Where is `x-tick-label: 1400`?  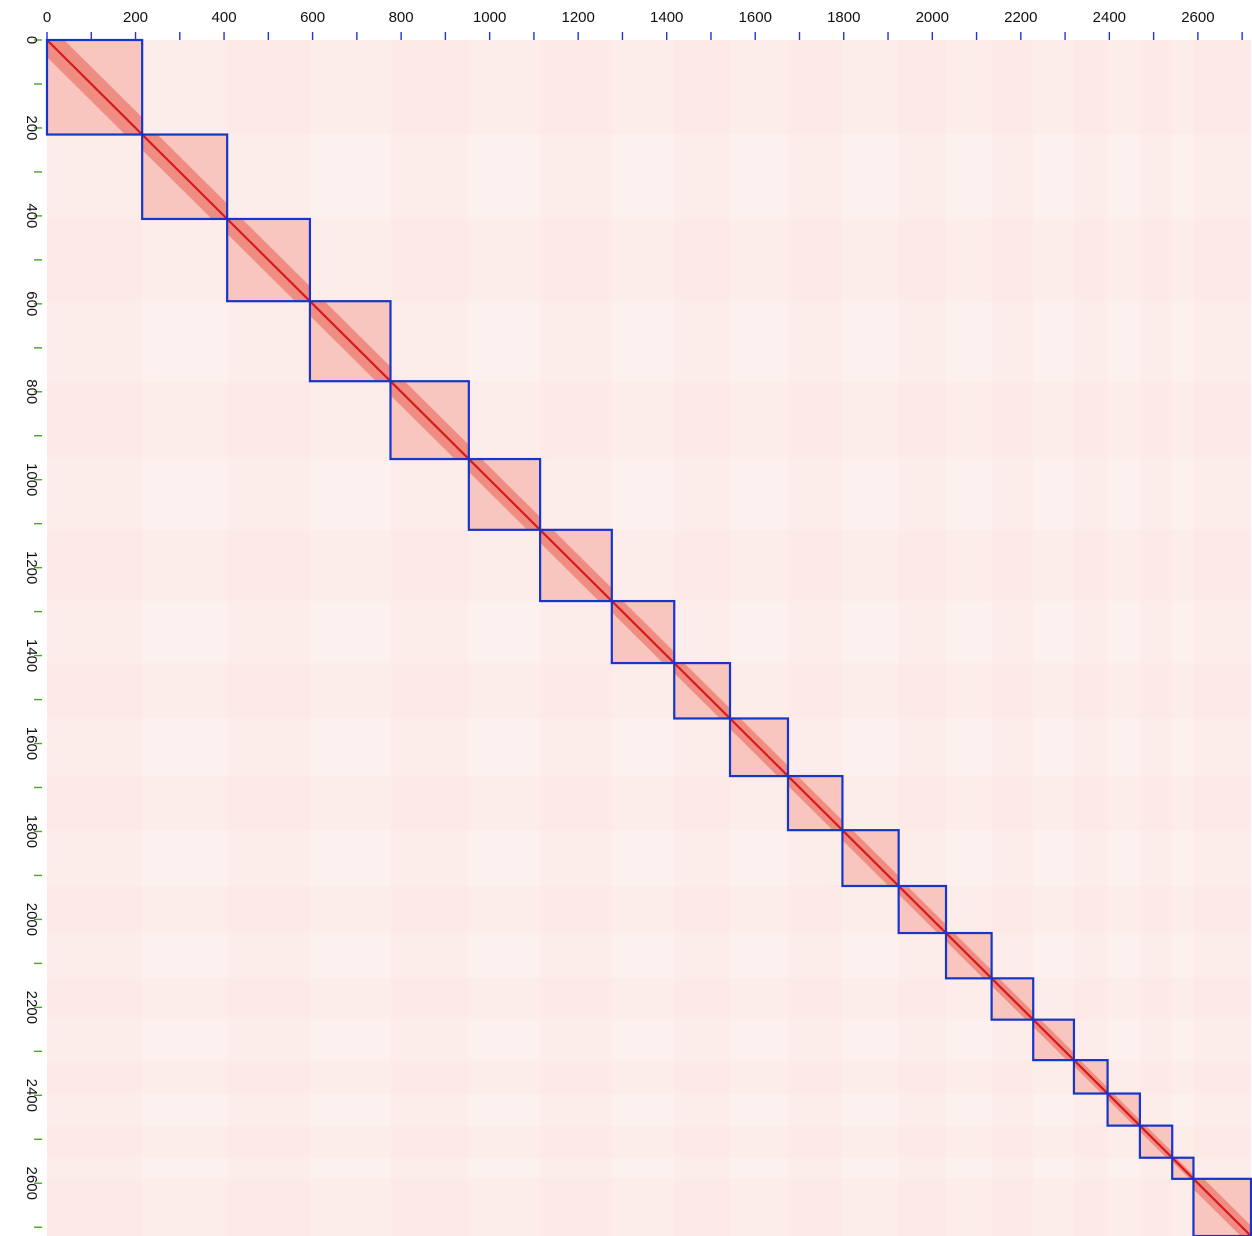 x-tick-label: 1400 is located at coordinates (666, 17).